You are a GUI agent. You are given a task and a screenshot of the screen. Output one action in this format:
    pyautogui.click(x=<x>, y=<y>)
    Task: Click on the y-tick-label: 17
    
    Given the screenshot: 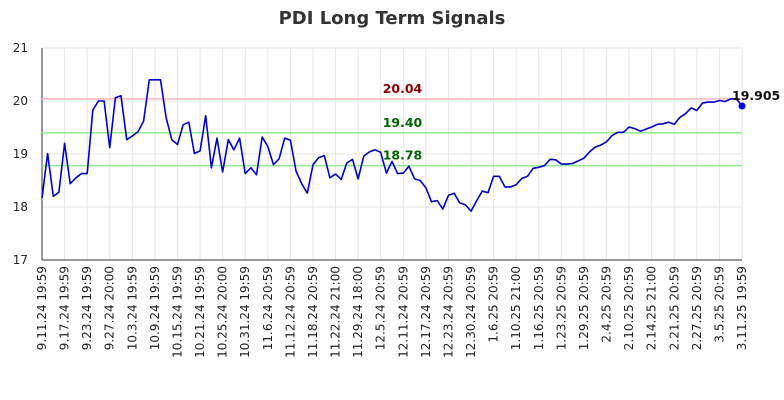 What is the action you would take?
    pyautogui.click(x=20, y=260)
    